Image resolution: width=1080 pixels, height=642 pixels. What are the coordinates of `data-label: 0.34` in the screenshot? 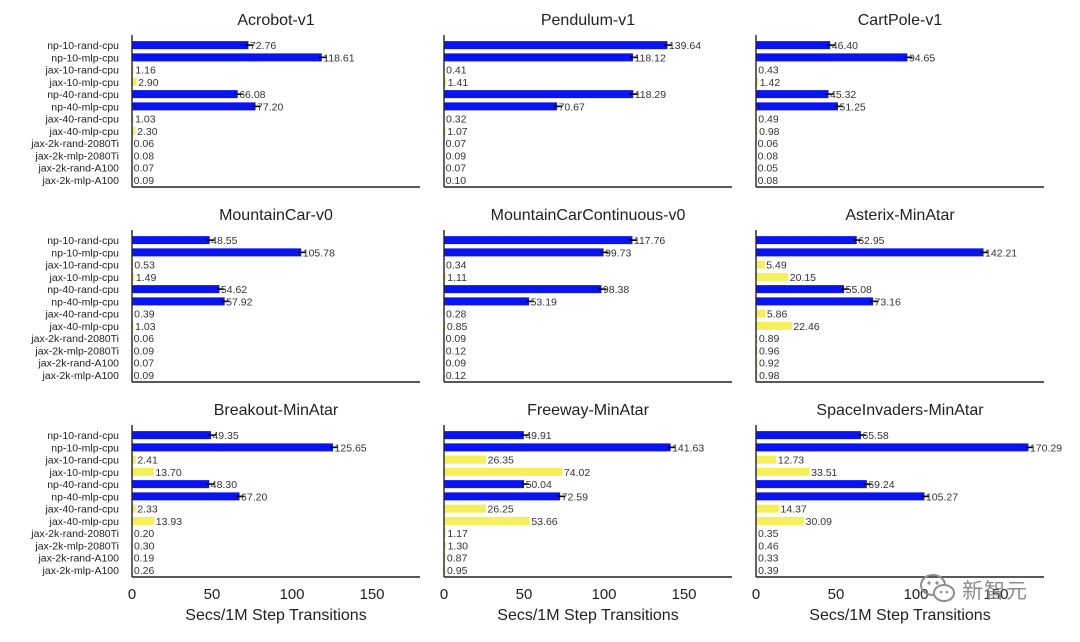 It's located at (456, 266).